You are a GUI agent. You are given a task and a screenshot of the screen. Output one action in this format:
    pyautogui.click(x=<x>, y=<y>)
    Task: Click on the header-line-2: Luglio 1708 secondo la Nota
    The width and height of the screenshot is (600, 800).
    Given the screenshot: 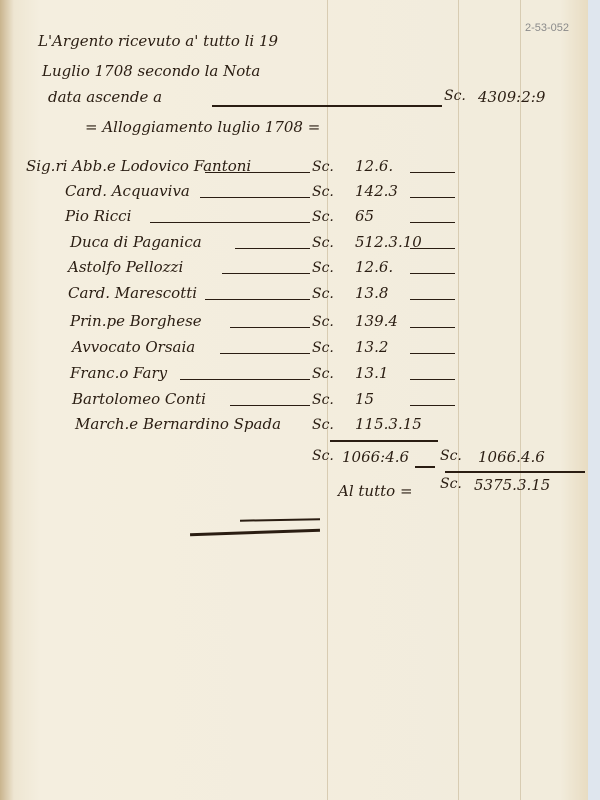 What is the action you would take?
    pyautogui.click(x=151, y=71)
    